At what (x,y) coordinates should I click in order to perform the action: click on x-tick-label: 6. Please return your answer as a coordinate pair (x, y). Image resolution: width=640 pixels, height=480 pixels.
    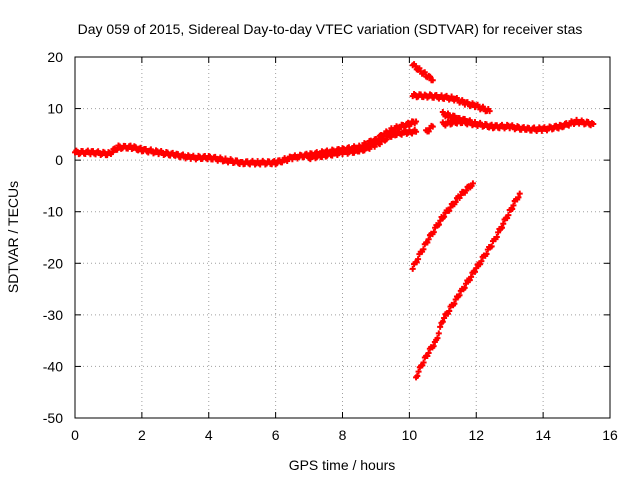
    Looking at the image, I should click on (276, 435).